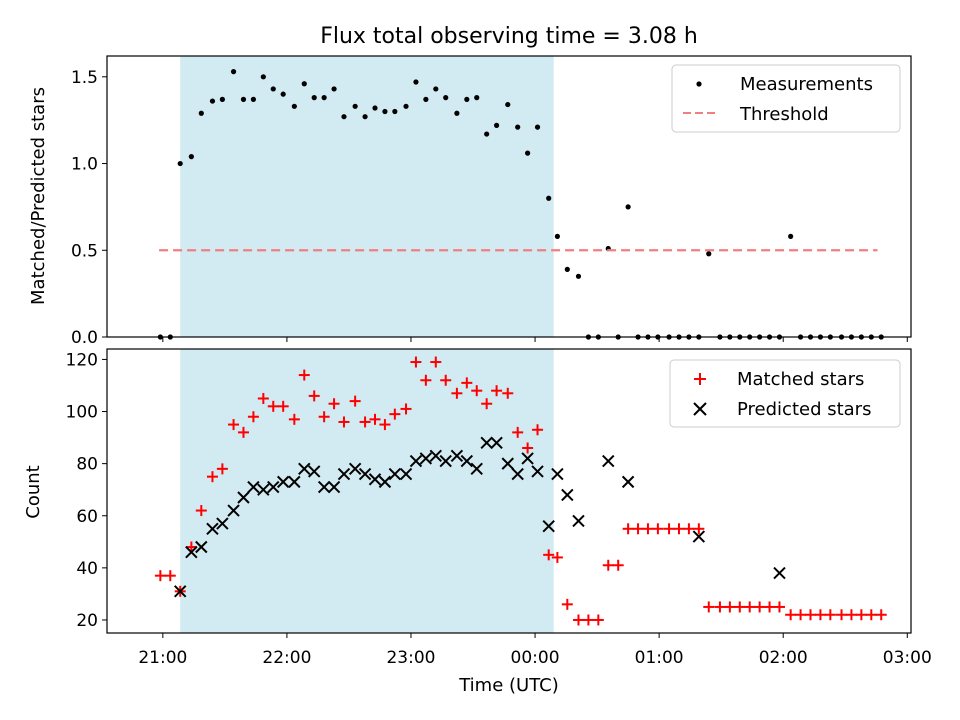  I want to click on y-tick-label: 80, so click(87, 465).